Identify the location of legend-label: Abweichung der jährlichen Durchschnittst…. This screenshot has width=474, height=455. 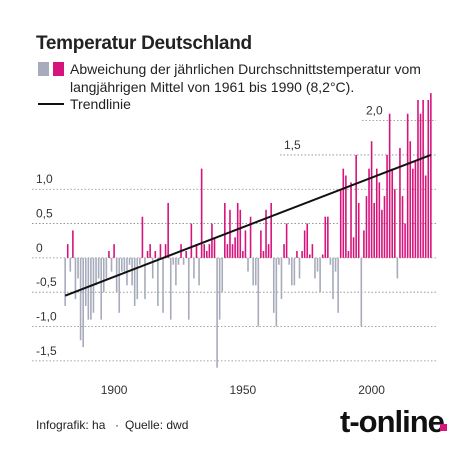
(245, 78).